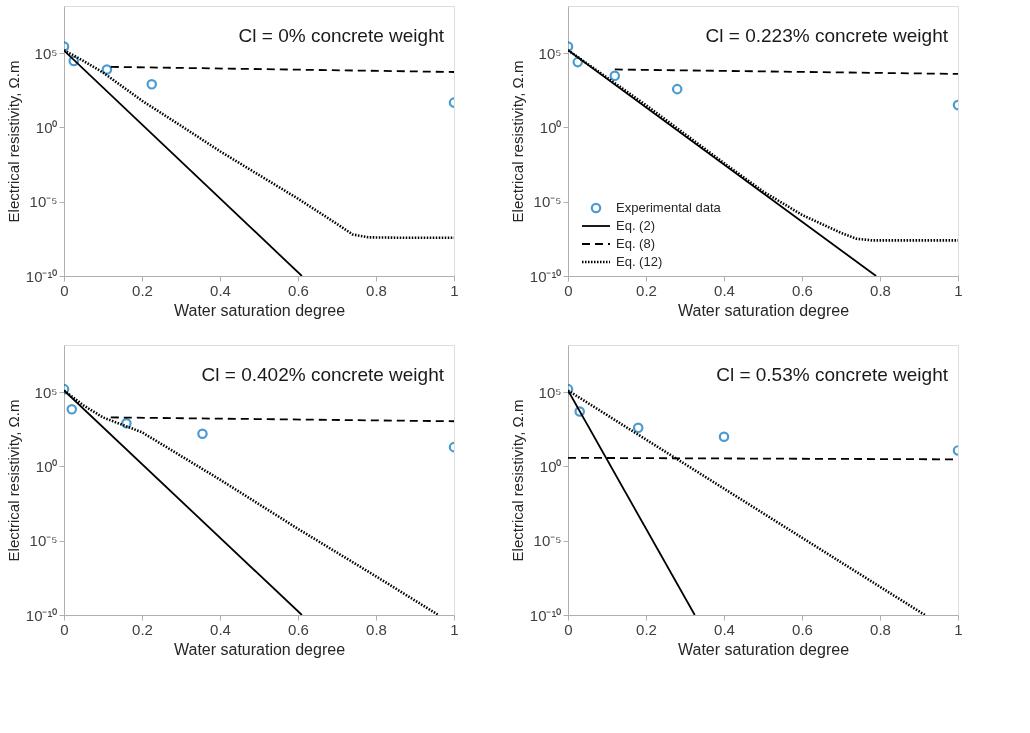  Describe the element at coordinates (636, 225) in the screenshot. I see `legend-label: Eq. (2)` at that location.